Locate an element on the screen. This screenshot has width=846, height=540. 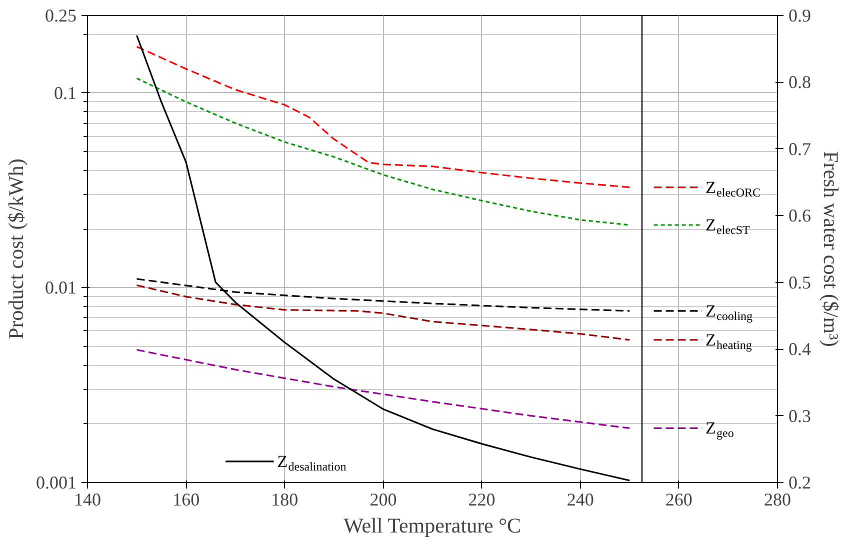
y-tick-label: 0.25 is located at coordinates (60, 16).